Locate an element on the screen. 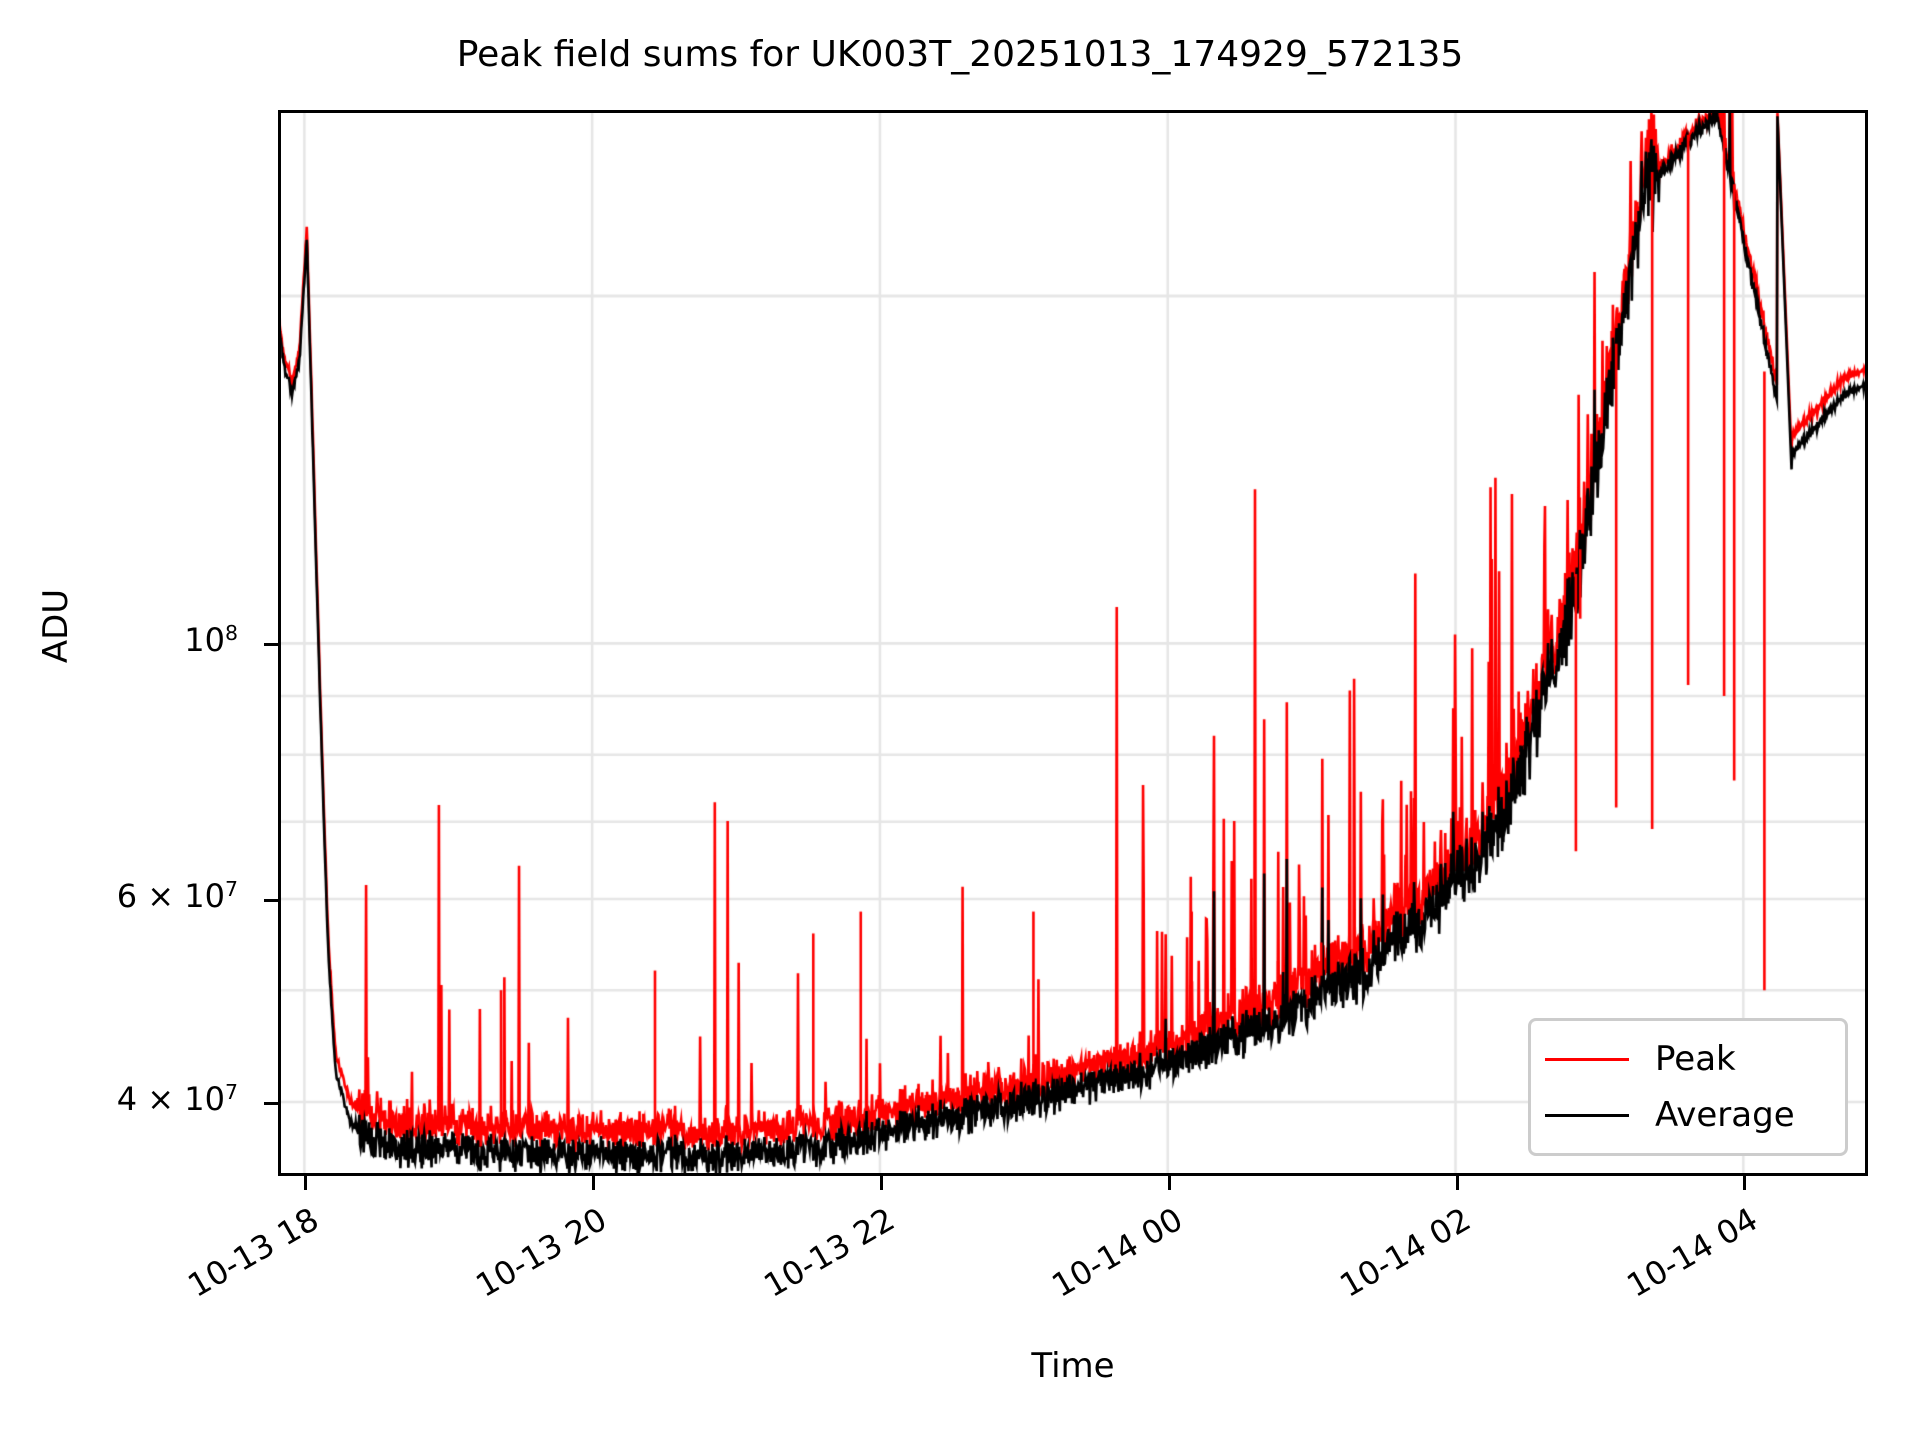 The image size is (1920, 1440). chart-legend: Peak Average is located at coordinates (1688, 1087).